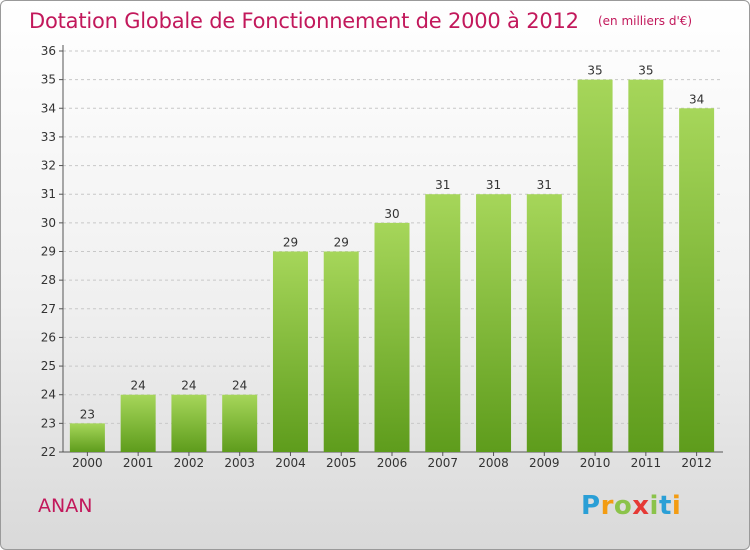 The height and width of the screenshot is (550, 750). What do you see at coordinates (493, 185) in the screenshot?
I see `value-label-2008: 31` at bounding box center [493, 185].